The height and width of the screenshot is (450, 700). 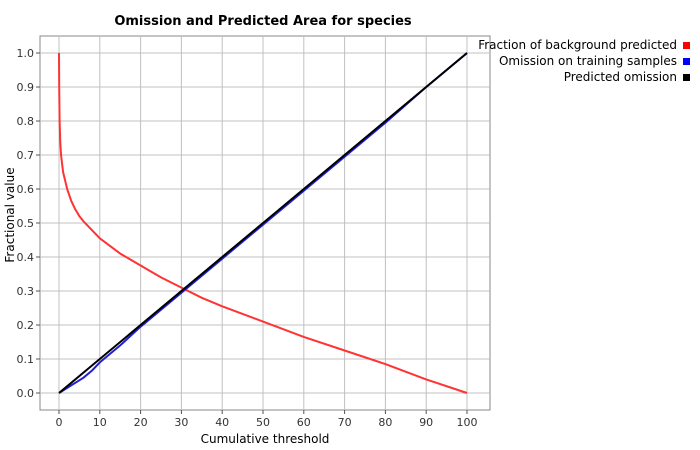 I want to click on x-axis-label: Cumulative threshold, so click(x=265, y=439).